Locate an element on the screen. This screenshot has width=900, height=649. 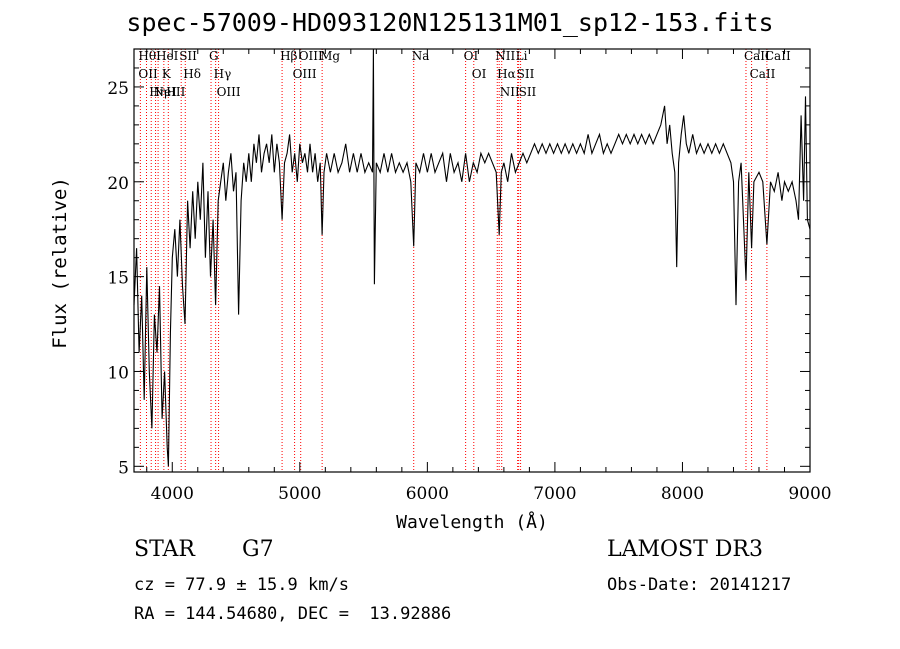
line-mark-label: Hη is located at coordinates (158, 92).